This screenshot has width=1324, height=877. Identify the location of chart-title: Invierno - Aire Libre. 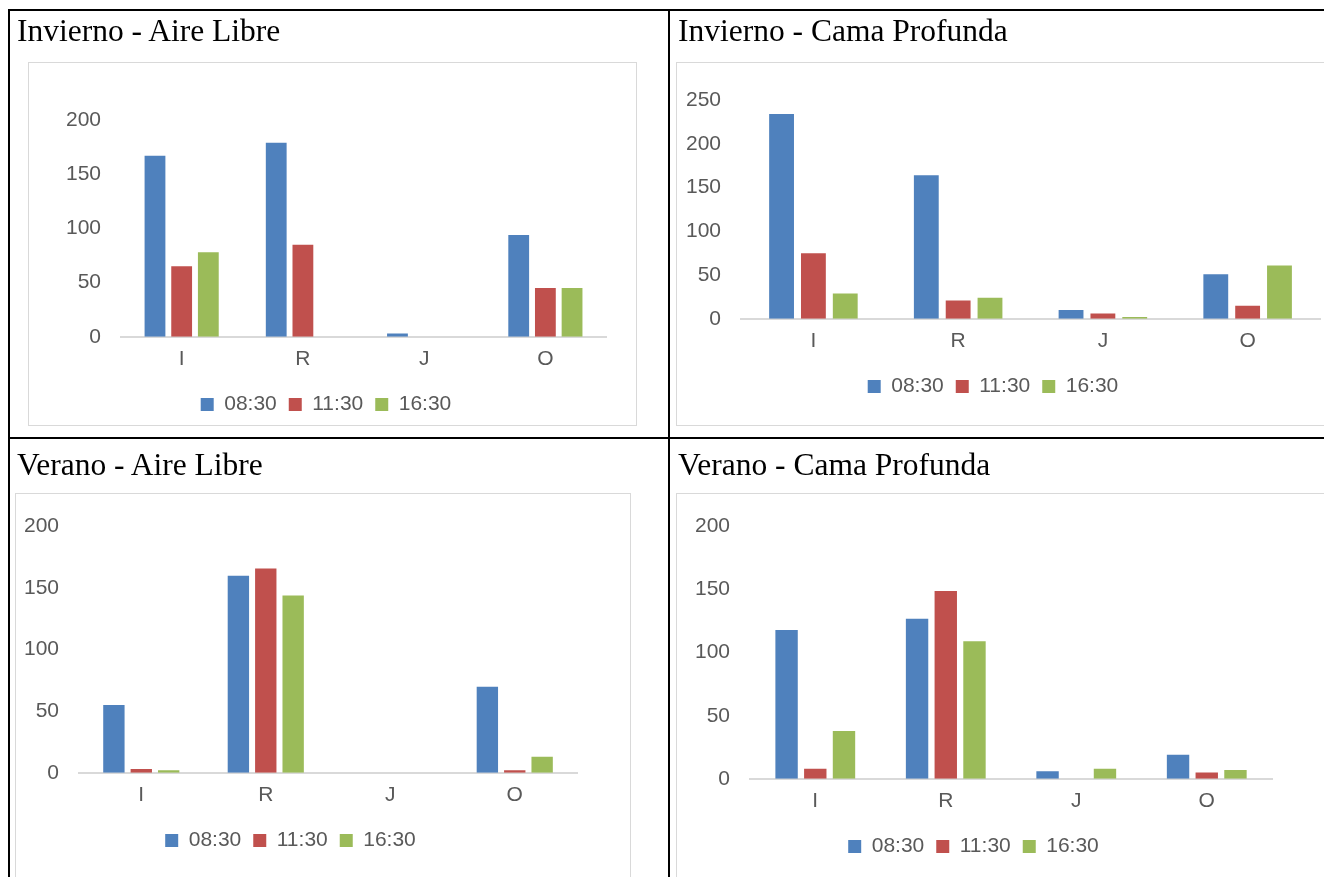
(149, 31).